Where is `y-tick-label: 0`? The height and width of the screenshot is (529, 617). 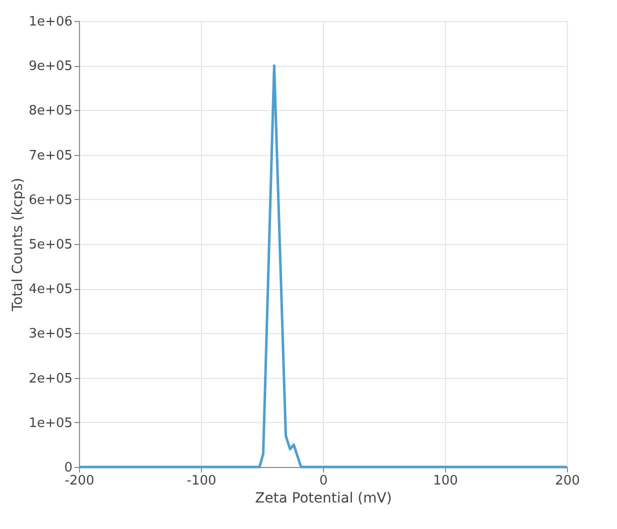 y-tick-label: 0 is located at coordinates (68, 468).